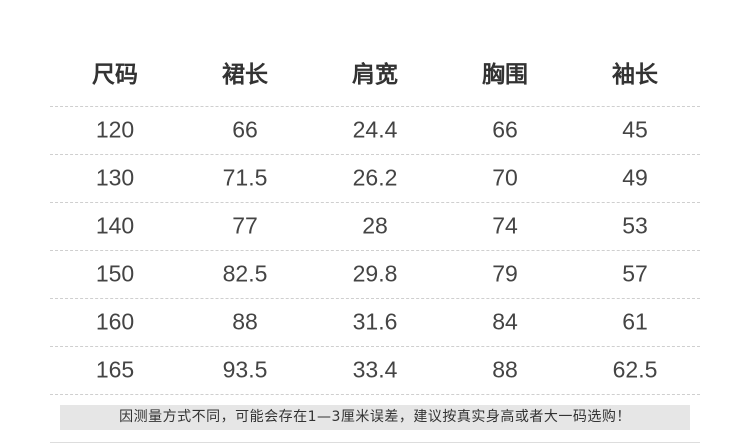  I want to click on table-cell: 120, so click(115, 129).